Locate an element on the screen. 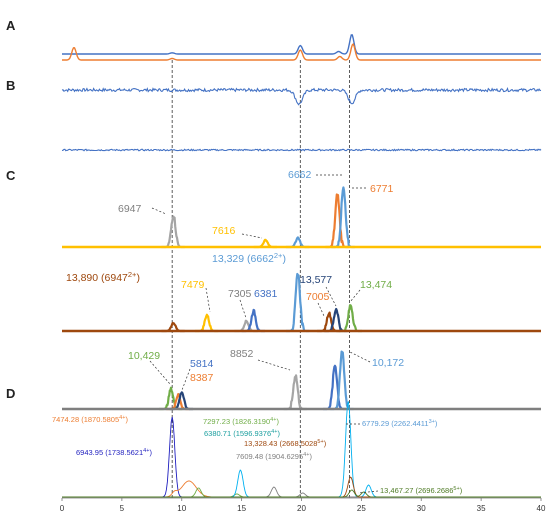 This screenshot has width=550, height=520. label-6771: 6771 is located at coordinates (382, 189).